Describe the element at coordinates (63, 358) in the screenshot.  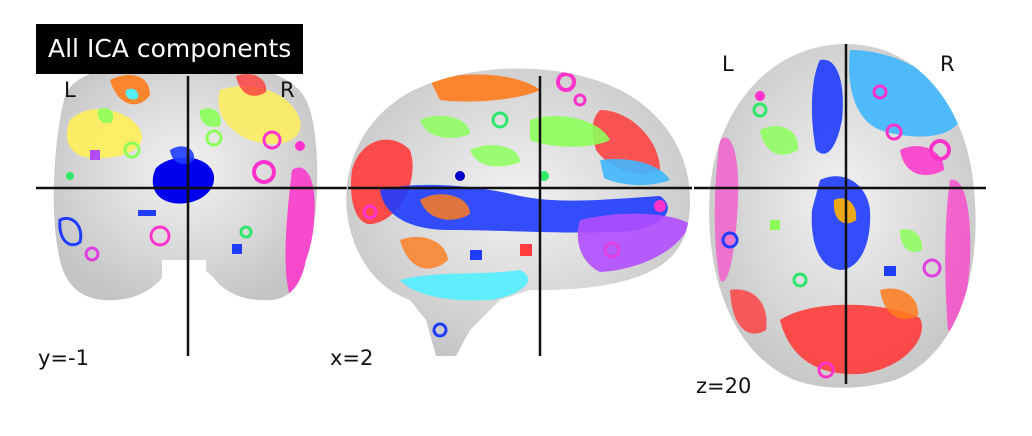
I see `coronal-coordinate-label: y=-1` at that location.